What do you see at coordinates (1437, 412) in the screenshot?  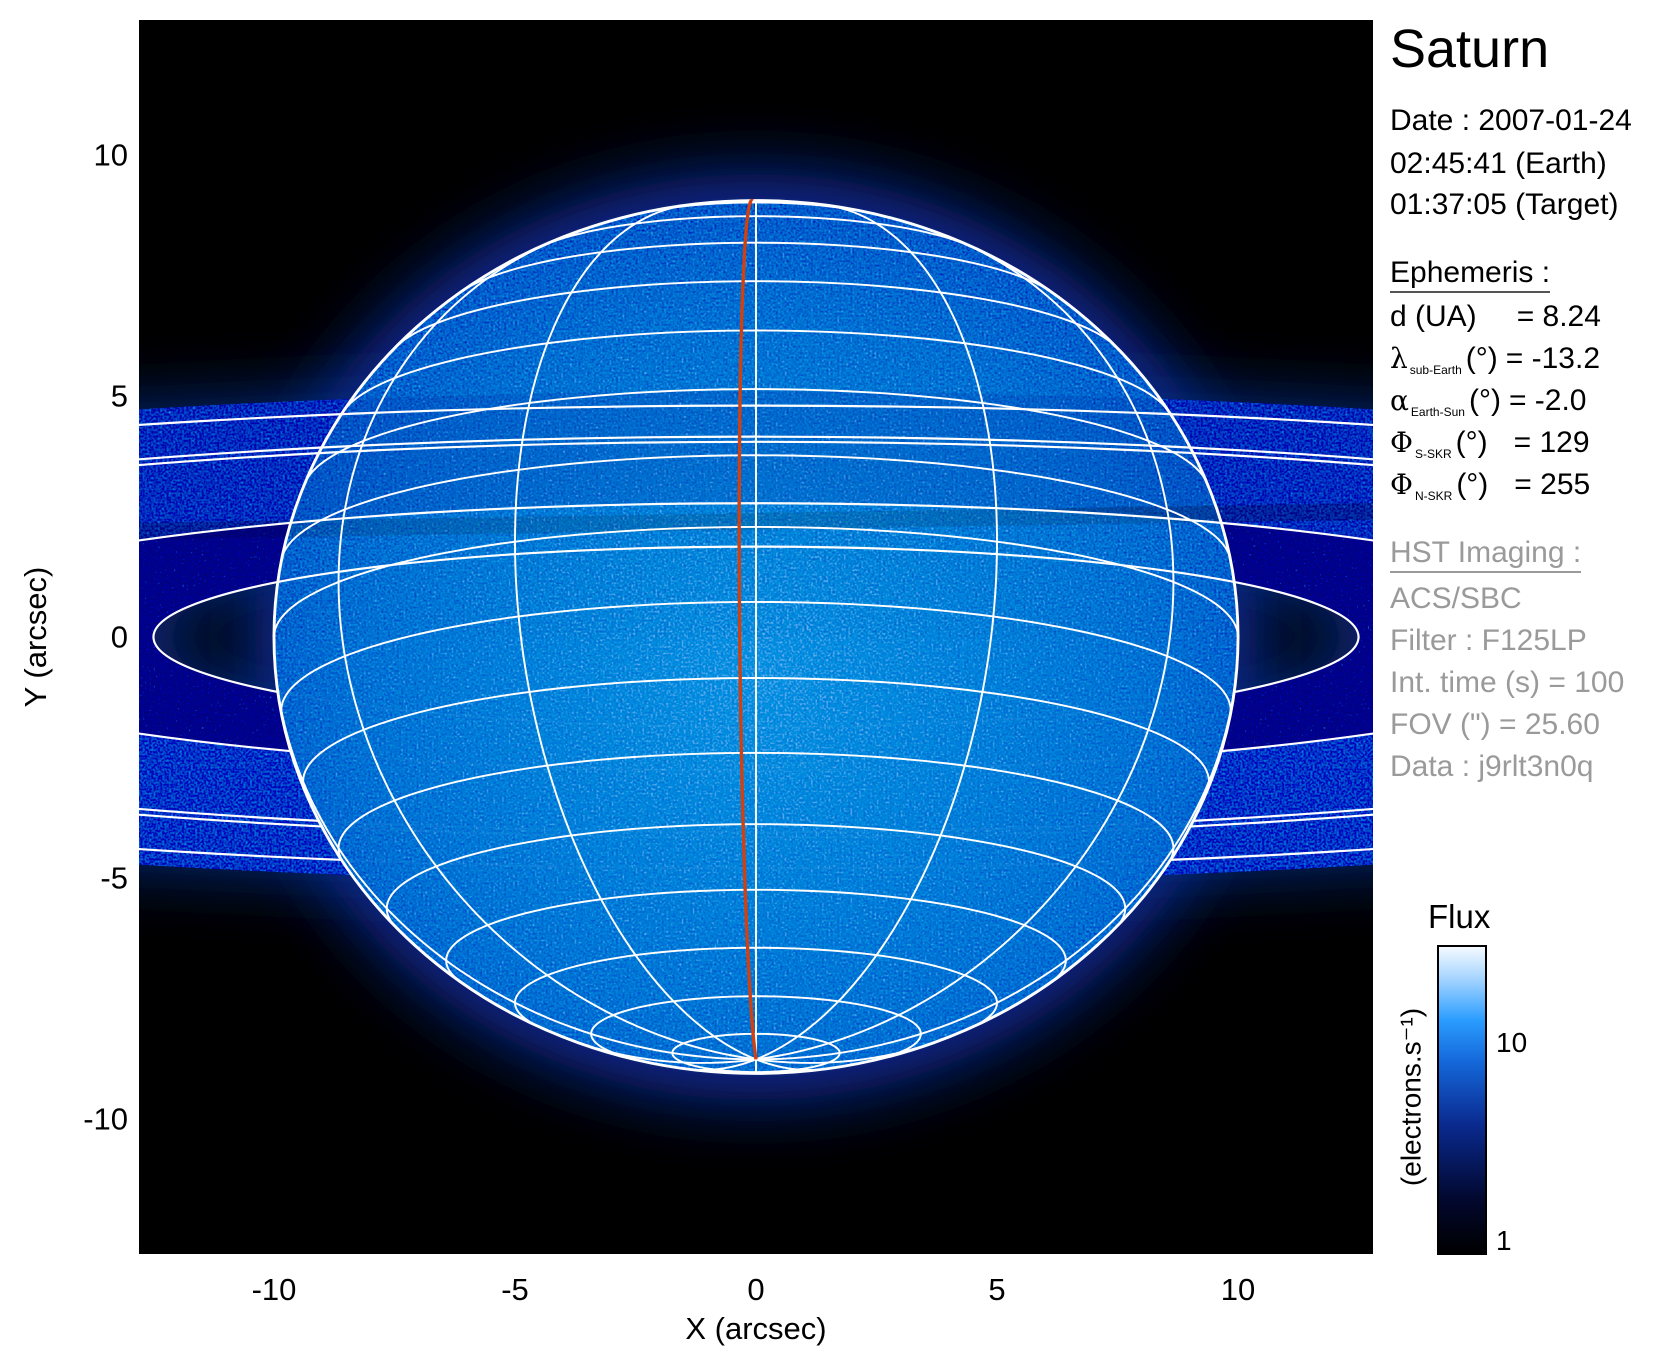 I see `ephemeris-sub: Earth-Sun` at bounding box center [1437, 412].